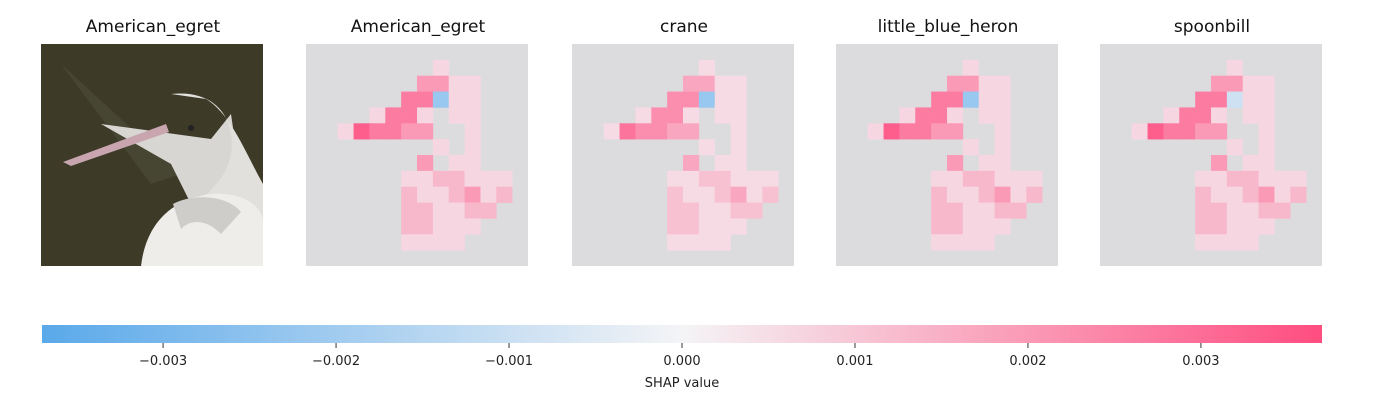  What do you see at coordinates (854, 361) in the screenshot?
I see `colorbar-tick-label: 0.001` at bounding box center [854, 361].